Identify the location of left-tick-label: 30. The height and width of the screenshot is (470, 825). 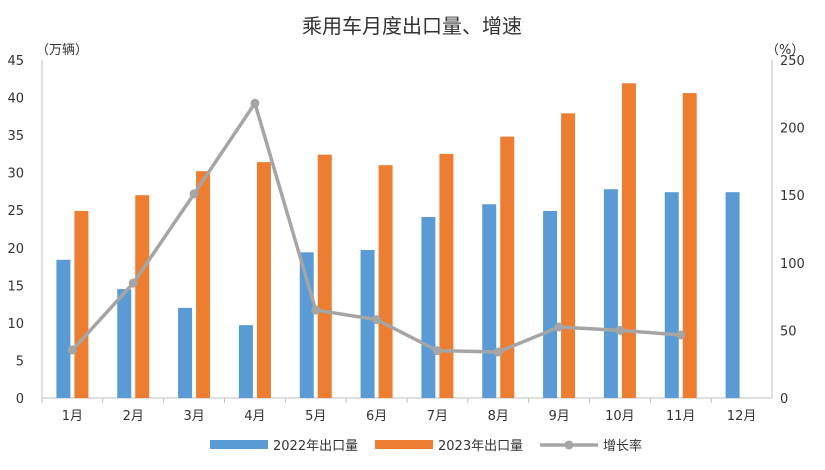
(15, 174).